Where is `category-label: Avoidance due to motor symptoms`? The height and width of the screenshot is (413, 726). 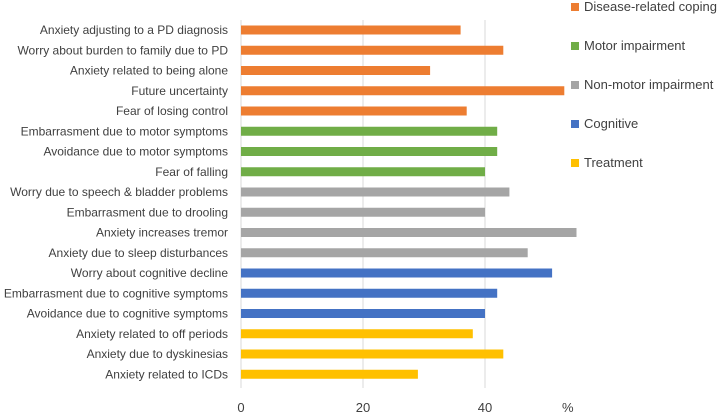
category-label: Avoidance due to motor symptoms is located at coordinates (135, 152).